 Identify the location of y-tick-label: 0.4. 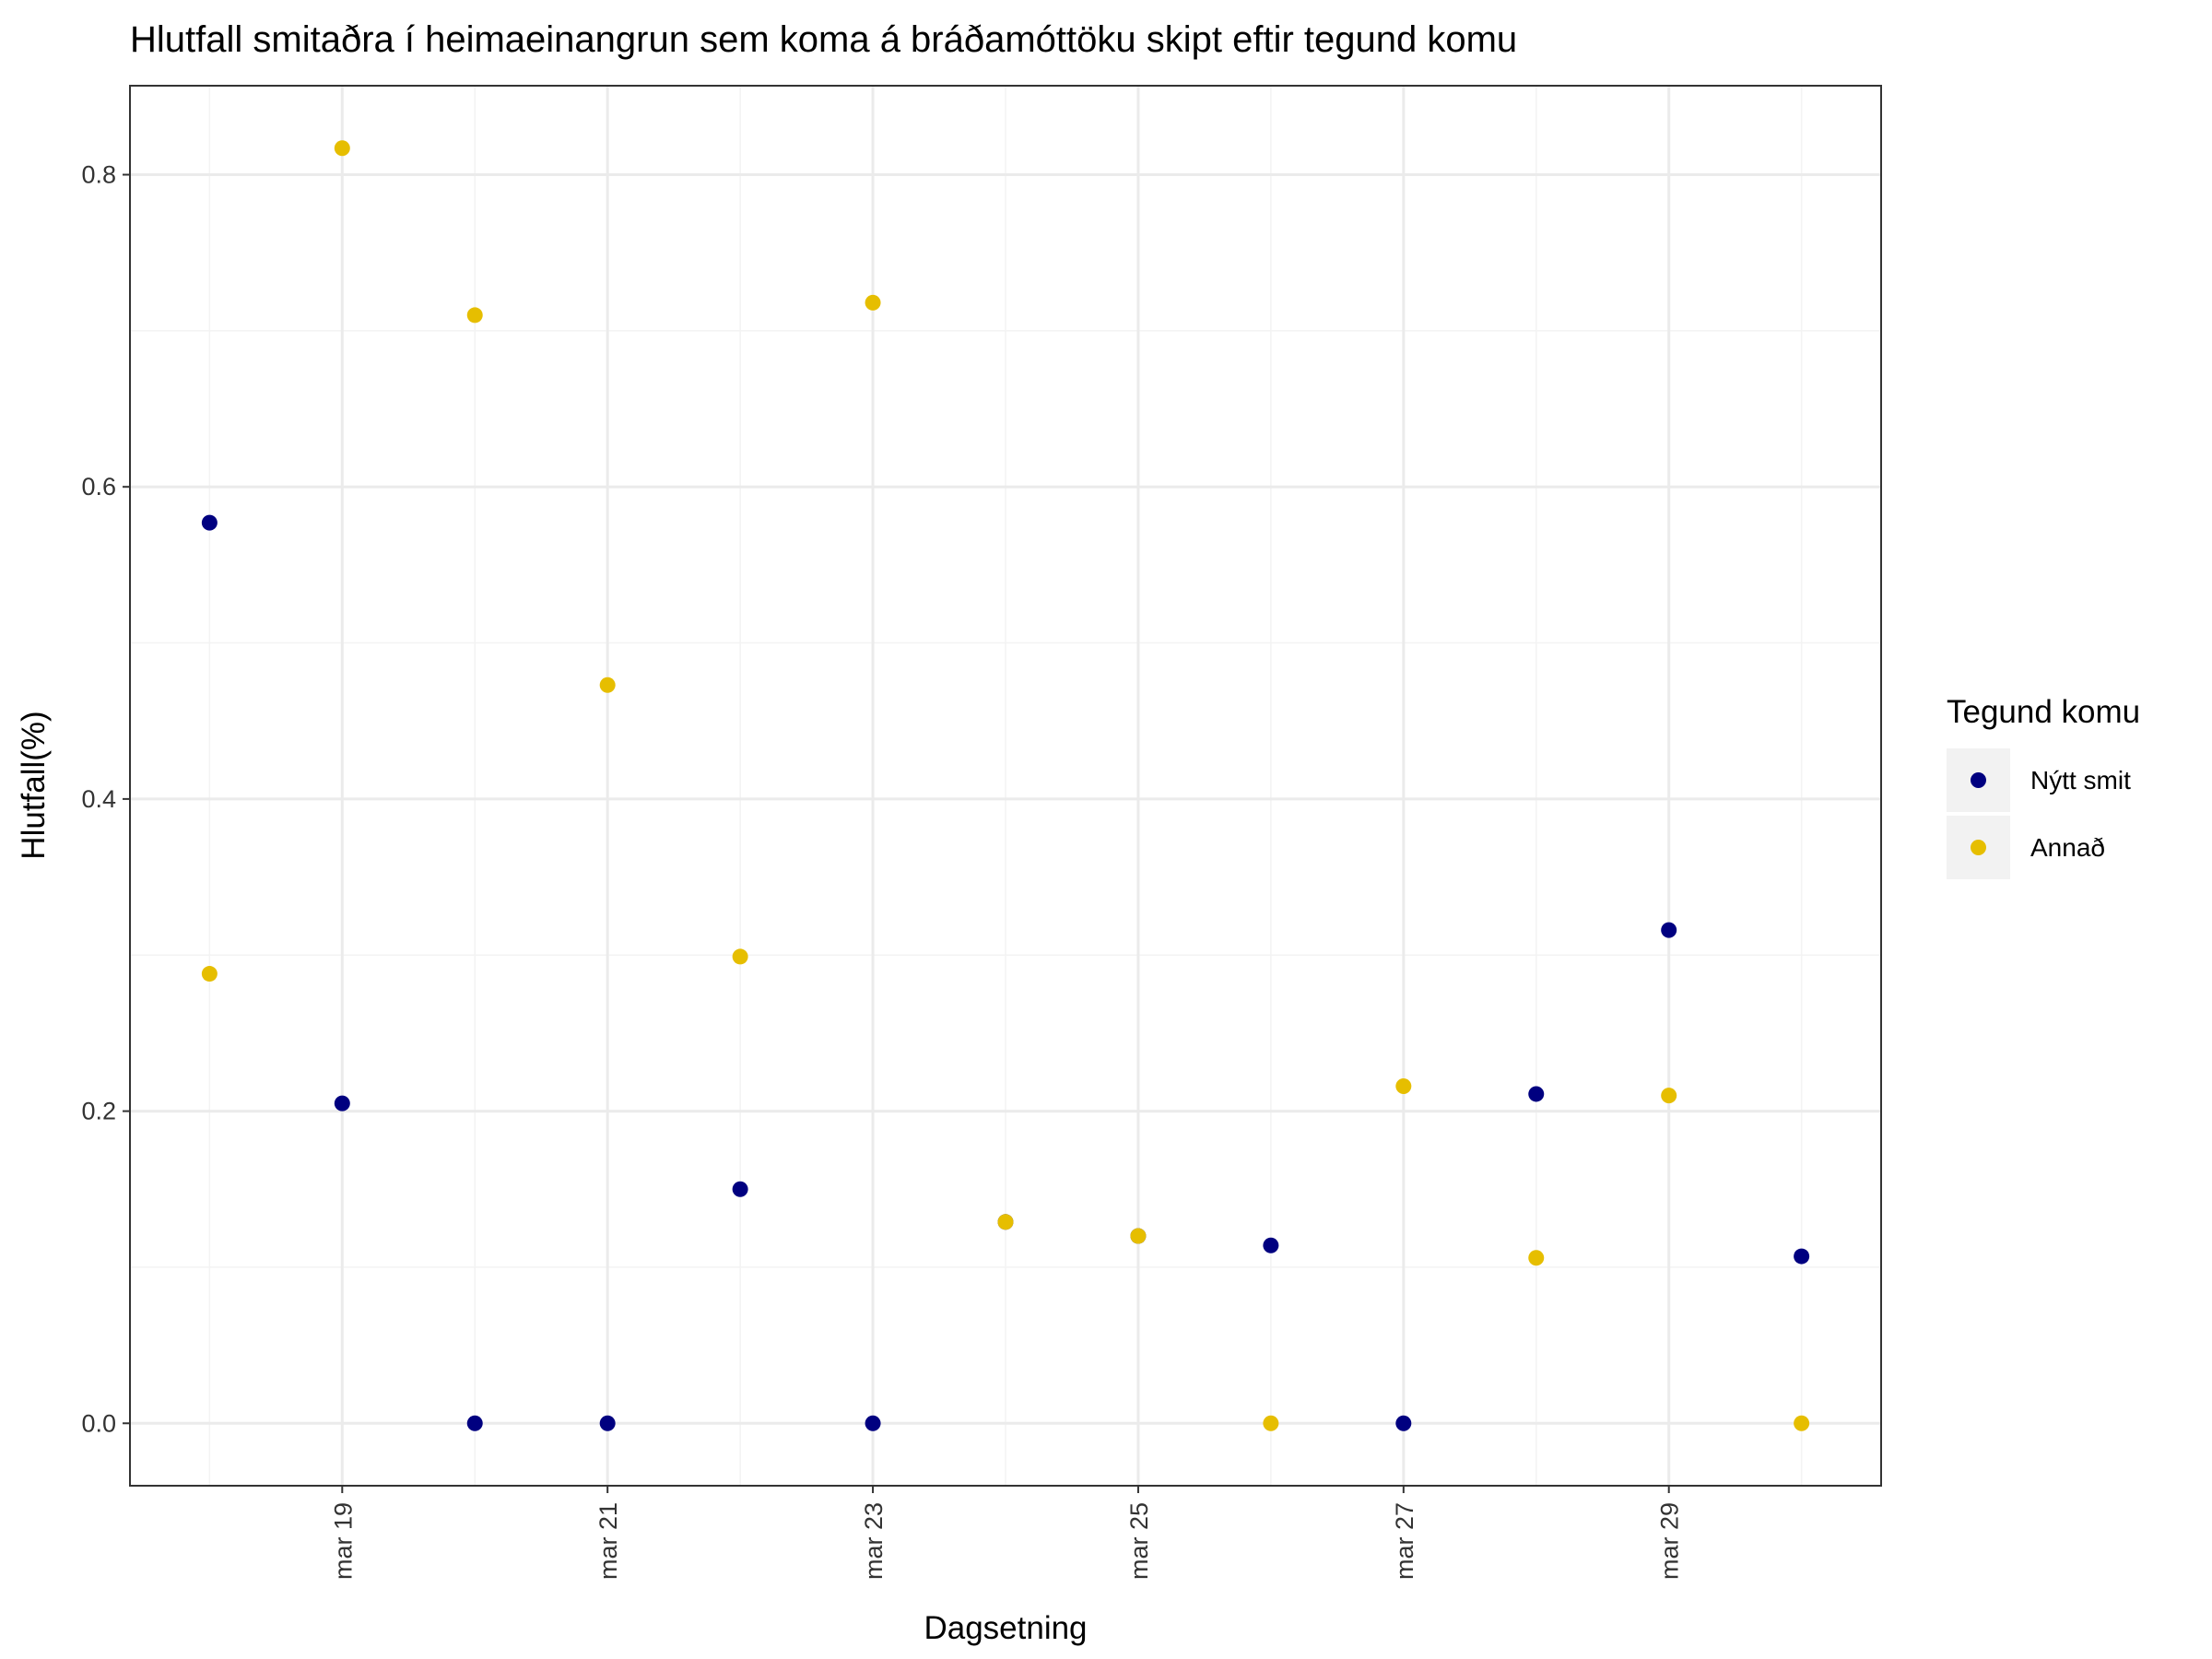
(98, 799).